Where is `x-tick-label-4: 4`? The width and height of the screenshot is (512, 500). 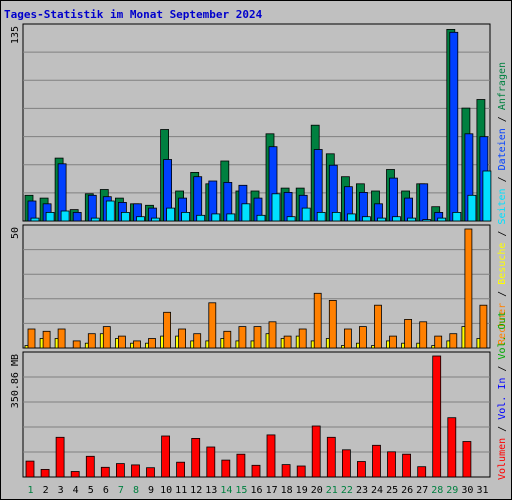 x-tick-label-4: 4 is located at coordinates (76, 490).